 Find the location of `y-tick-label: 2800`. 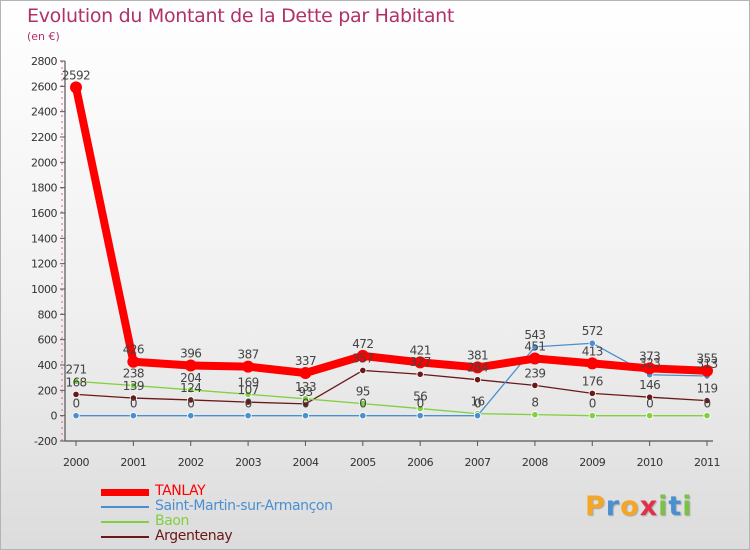

y-tick-label: 2800 is located at coordinates (44, 61).